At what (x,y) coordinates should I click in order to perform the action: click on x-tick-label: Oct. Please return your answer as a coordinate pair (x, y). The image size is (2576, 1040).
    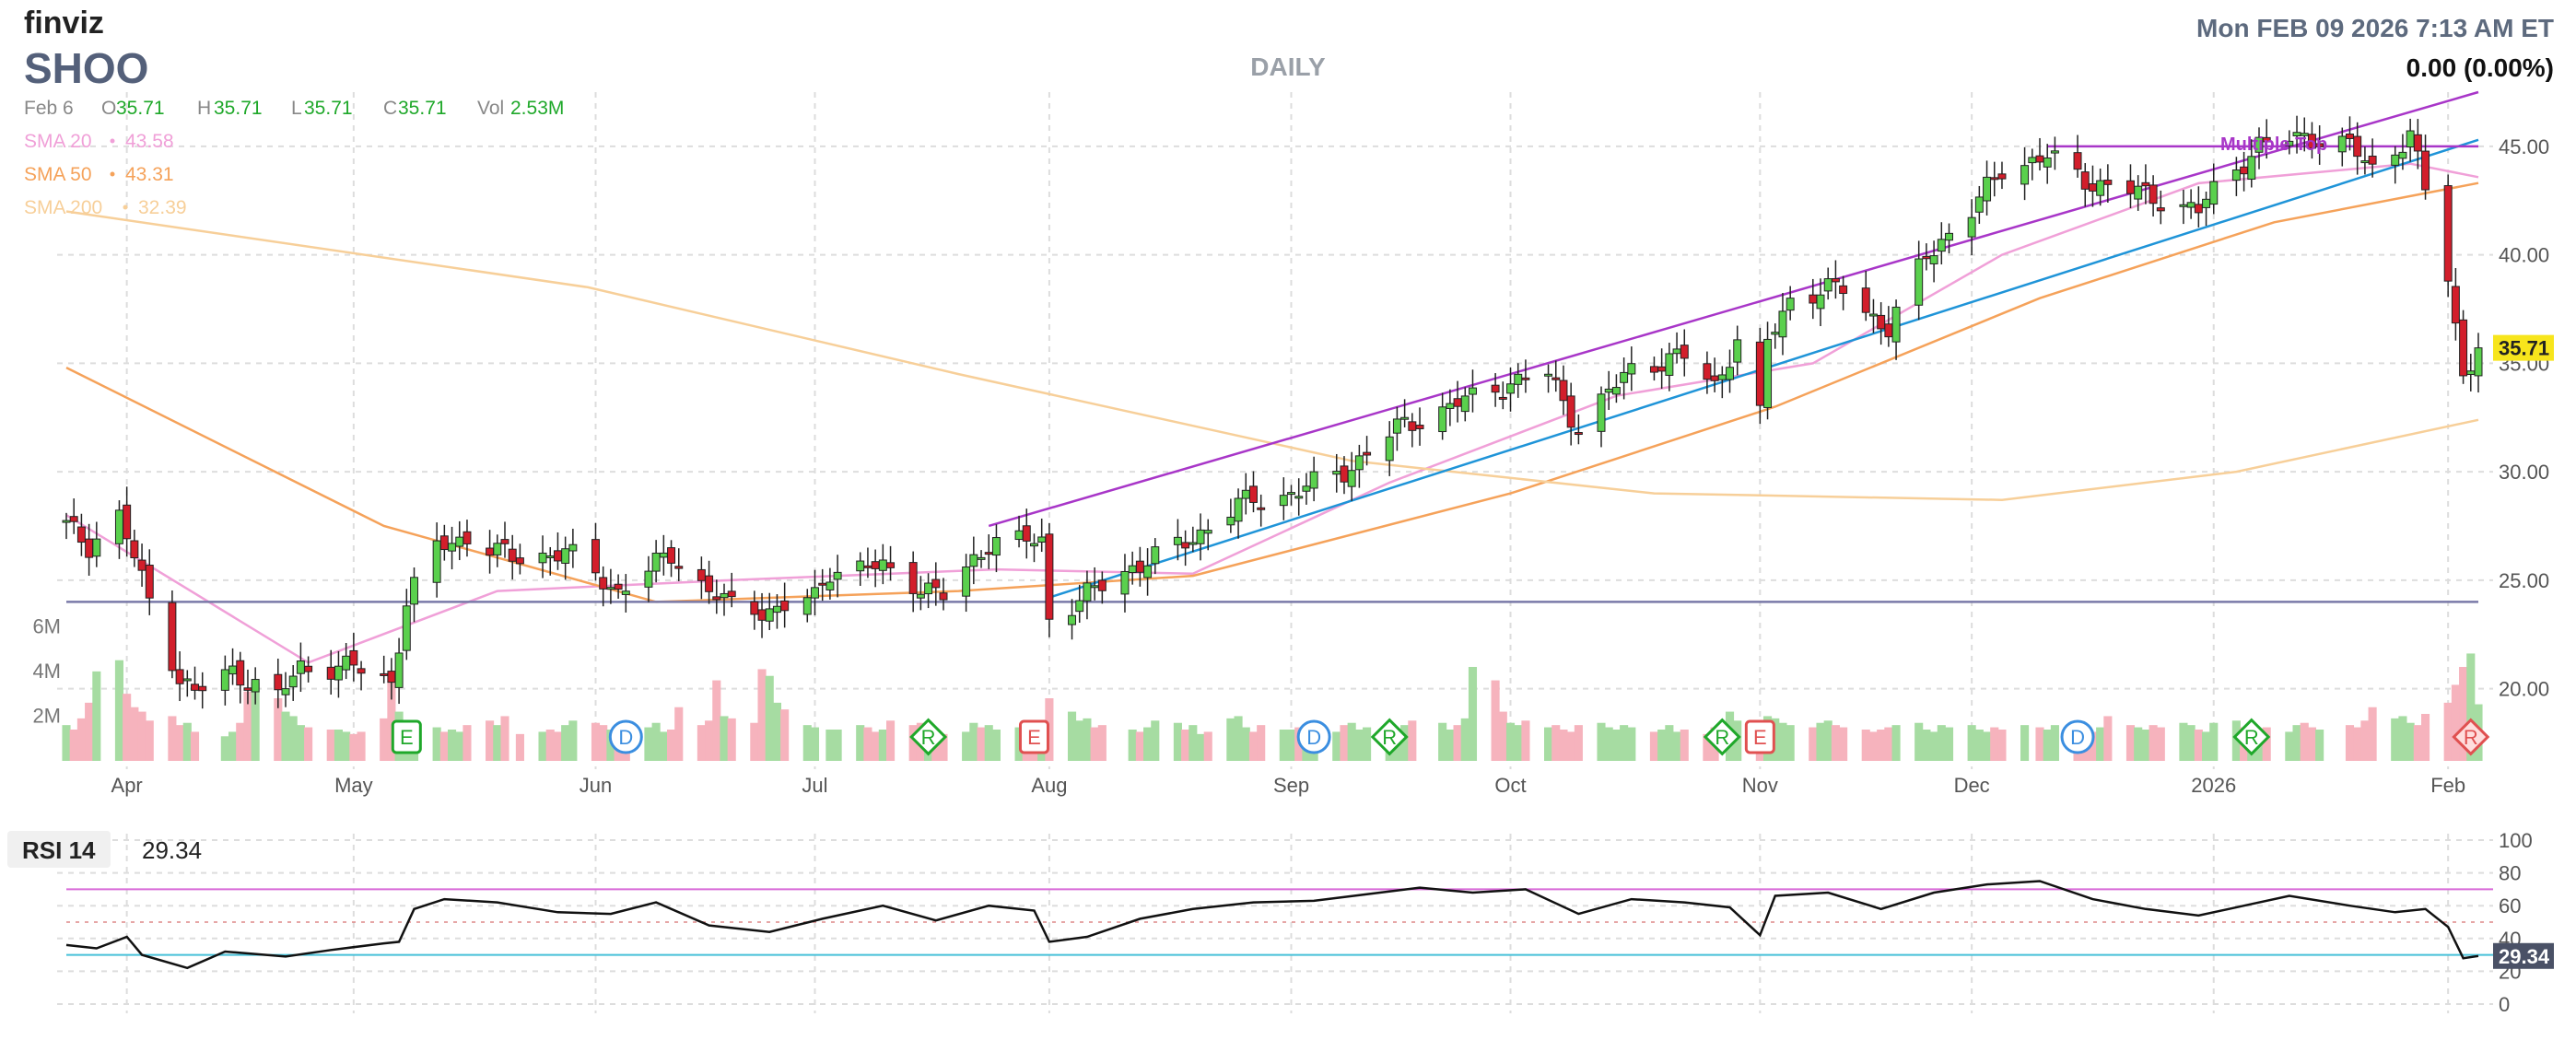
    Looking at the image, I should click on (1510, 785).